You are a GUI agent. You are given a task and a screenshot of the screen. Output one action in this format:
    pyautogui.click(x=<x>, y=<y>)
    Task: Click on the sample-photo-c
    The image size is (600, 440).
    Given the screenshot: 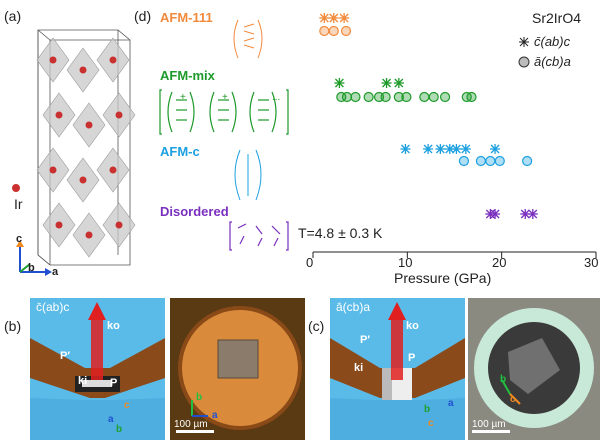 What is the action you would take?
    pyautogui.click(x=534, y=369)
    